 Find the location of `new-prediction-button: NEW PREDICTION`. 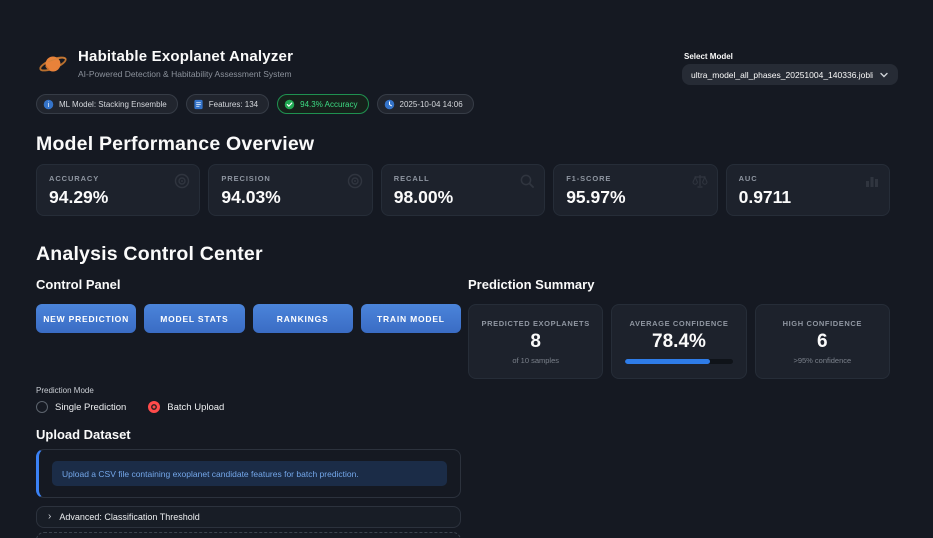

new-prediction-button: NEW PREDICTION is located at coordinates (86, 318).